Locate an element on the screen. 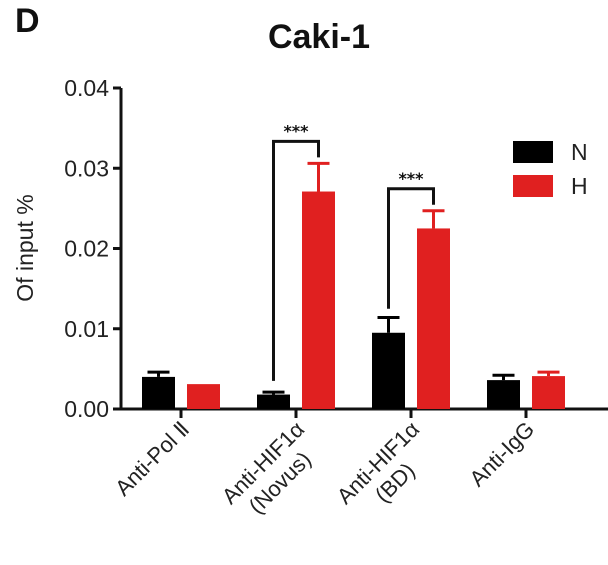 This screenshot has width=608, height=565. y-tick-label: 0.02 is located at coordinates (86, 249).